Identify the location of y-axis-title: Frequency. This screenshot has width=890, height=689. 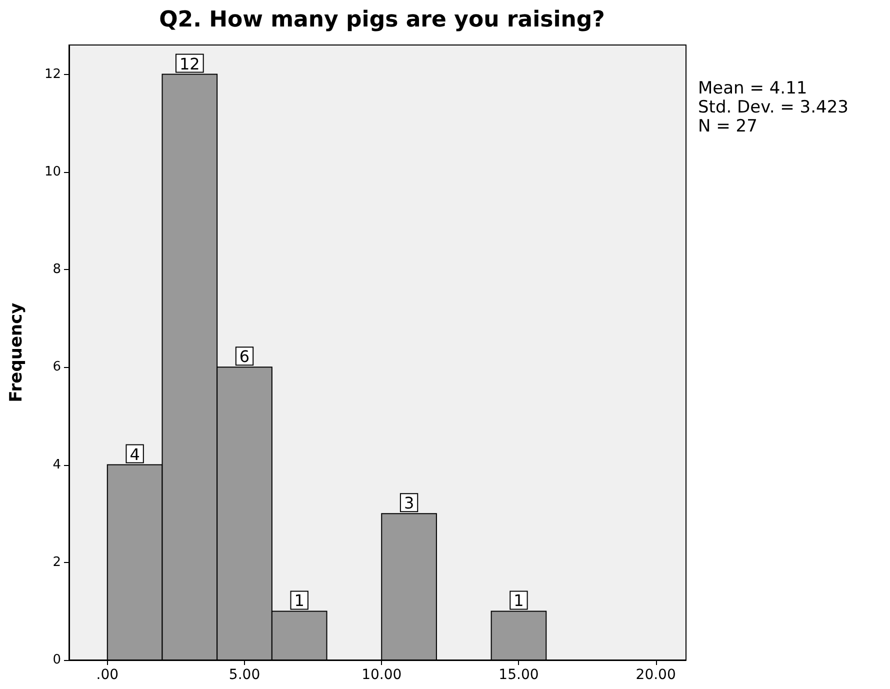
(16, 352).